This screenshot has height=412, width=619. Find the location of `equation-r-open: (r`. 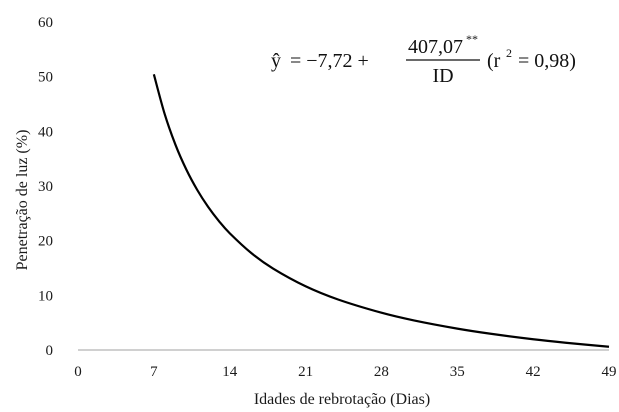

equation-r-open: (r is located at coordinates (494, 61).